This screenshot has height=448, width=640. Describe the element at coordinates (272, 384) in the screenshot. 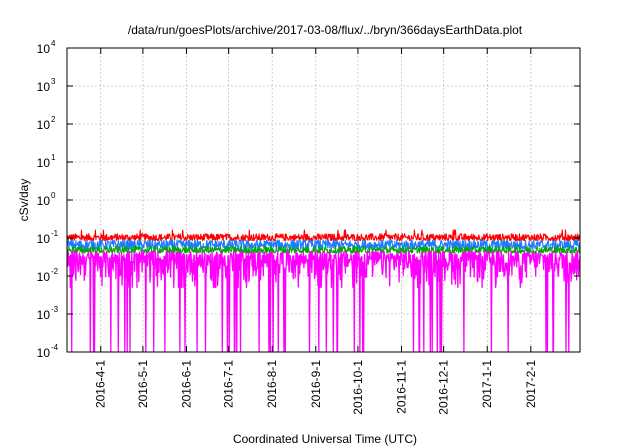

I see `x-tick-label: 2016-8-1` at that location.